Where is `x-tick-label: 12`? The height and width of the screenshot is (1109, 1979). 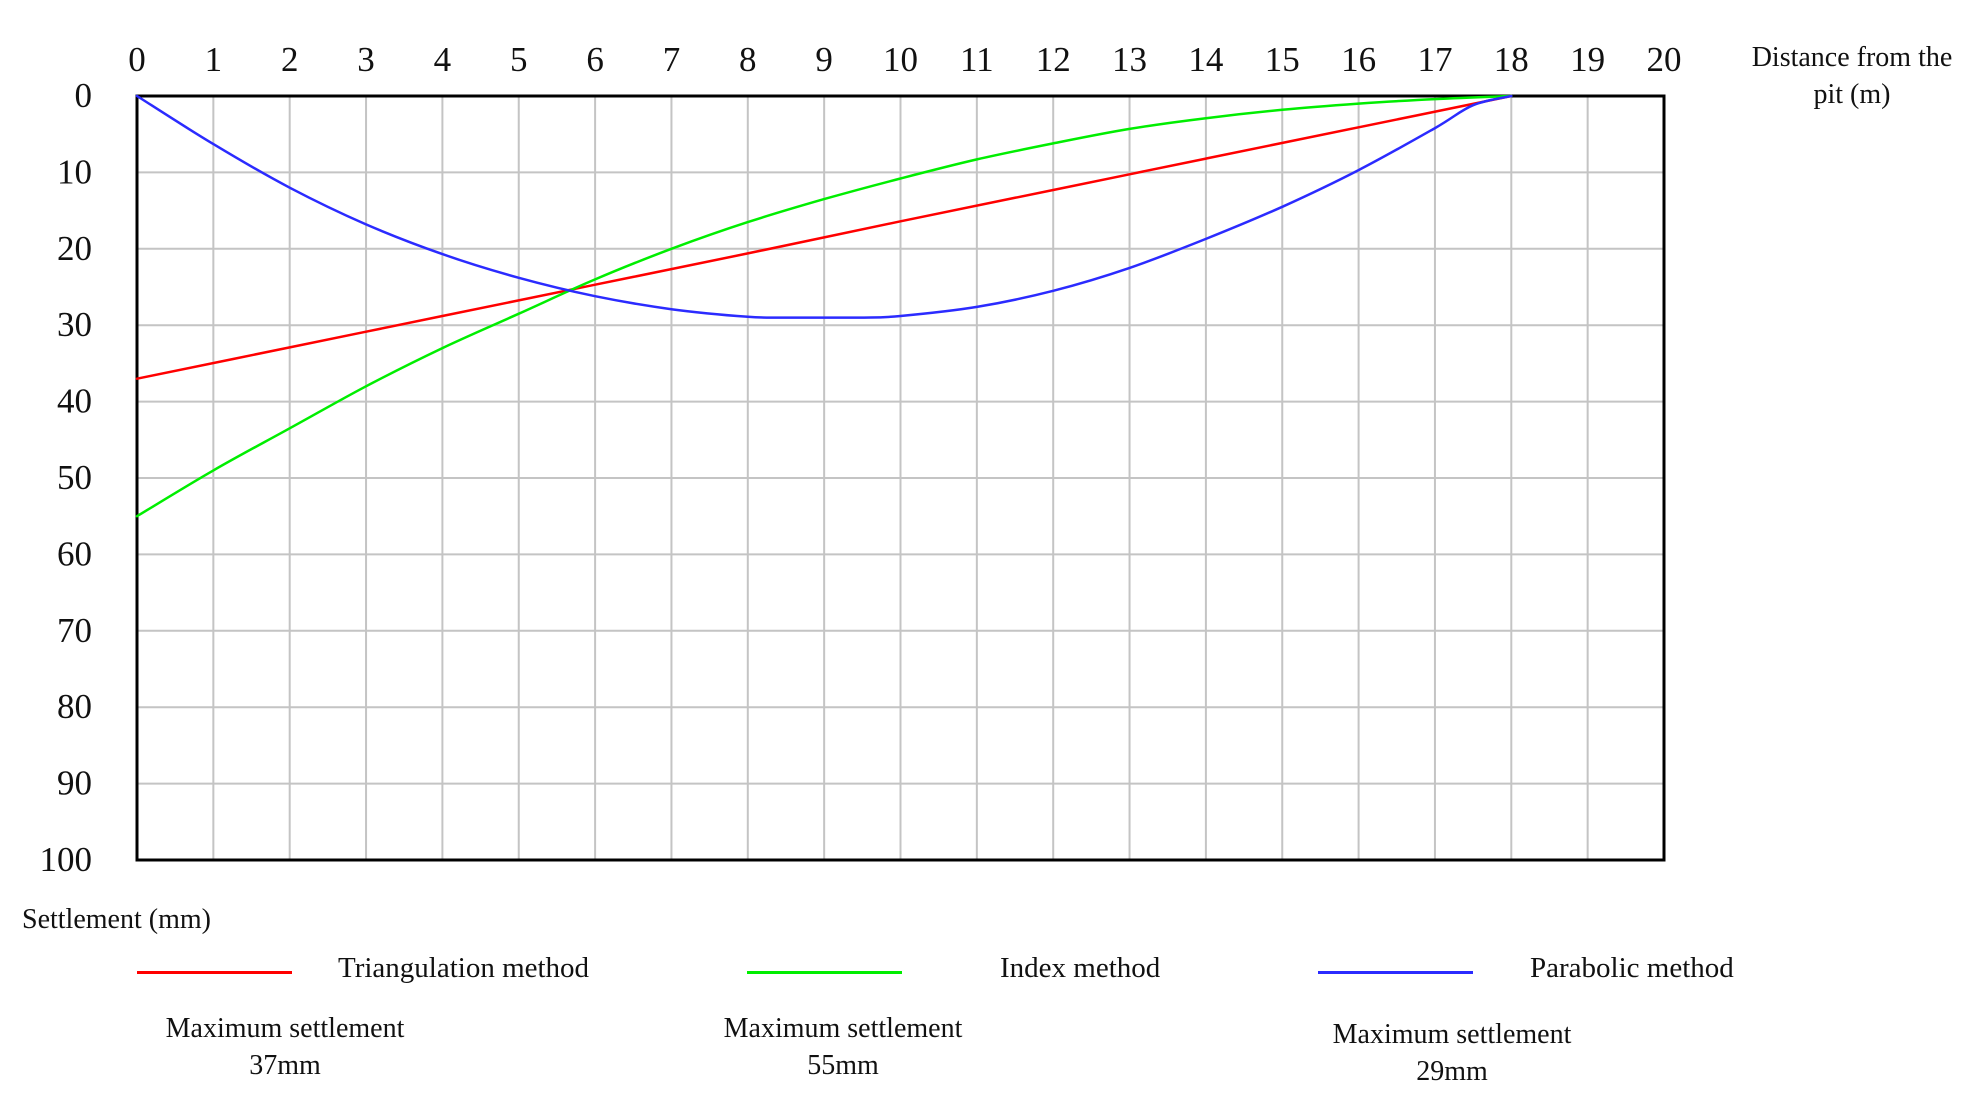 x-tick-label: 12 is located at coordinates (1053, 59).